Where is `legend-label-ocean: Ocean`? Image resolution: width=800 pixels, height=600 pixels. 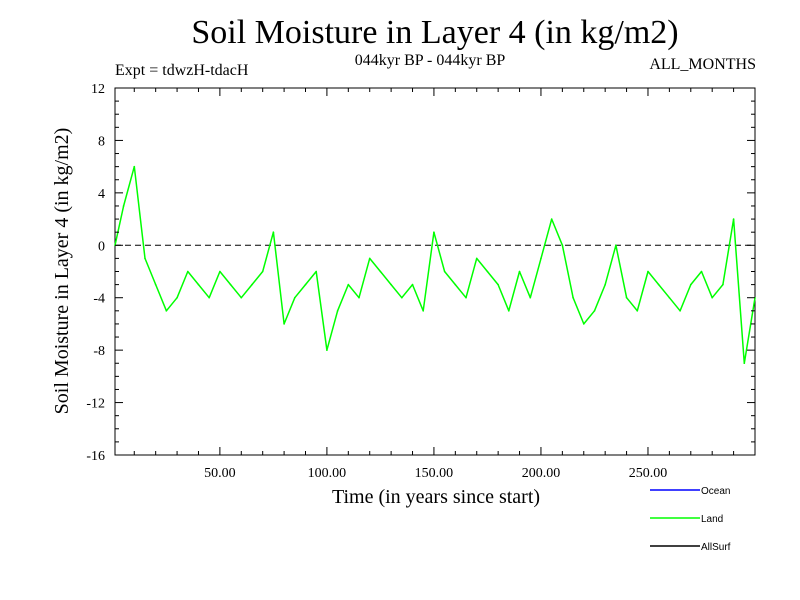
legend-label-ocean: Ocean is located at coordinates (715, 491).